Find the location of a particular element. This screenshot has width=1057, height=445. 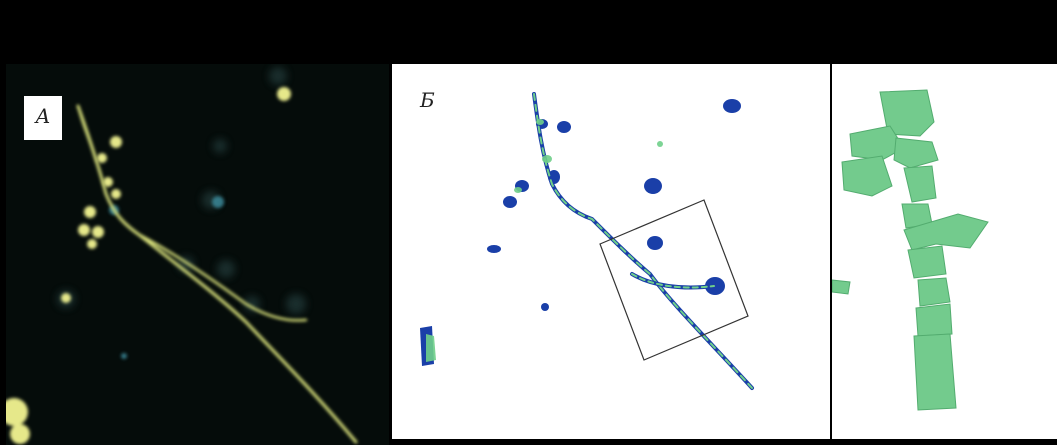

panel-label-b: Б is located at coordinates (427, 100).